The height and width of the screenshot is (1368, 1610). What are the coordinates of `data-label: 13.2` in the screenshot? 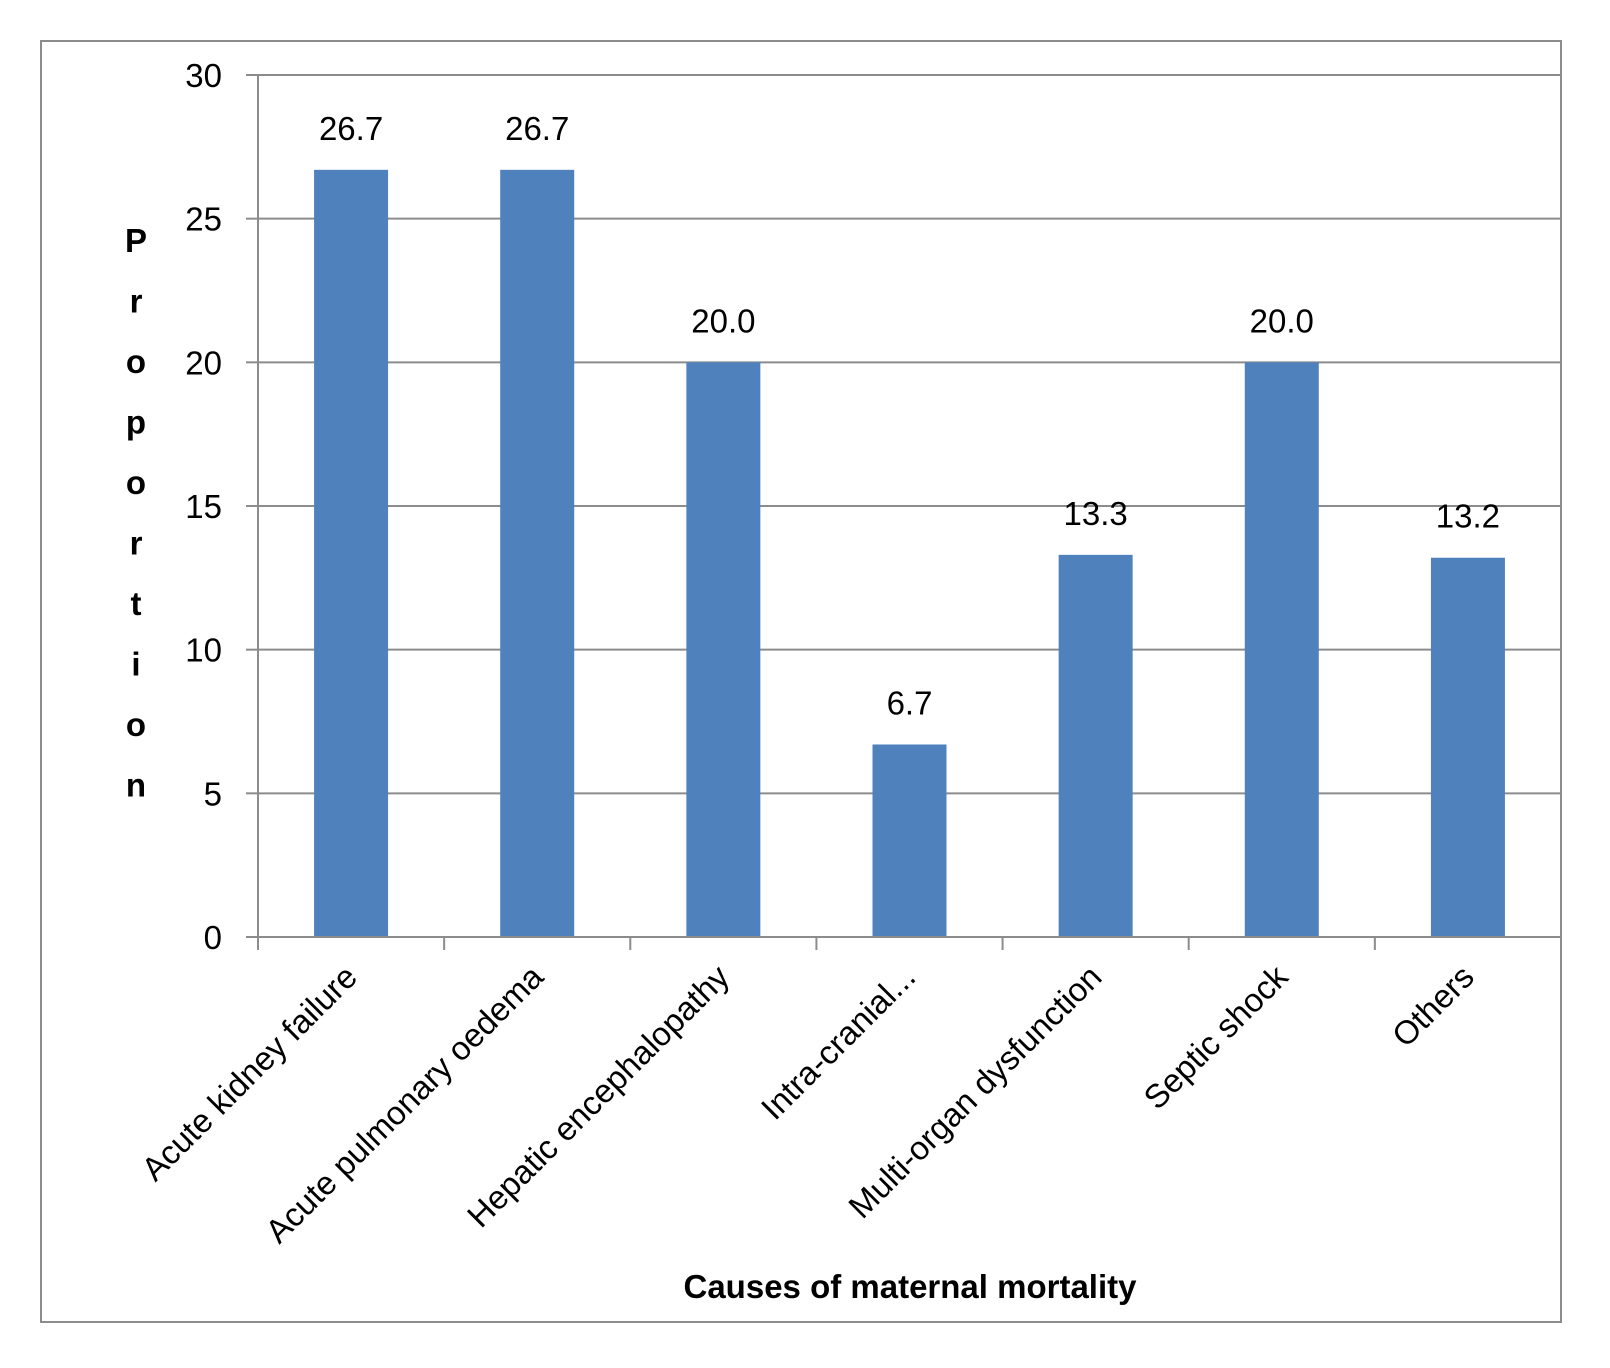 It's located at (1468, 516).